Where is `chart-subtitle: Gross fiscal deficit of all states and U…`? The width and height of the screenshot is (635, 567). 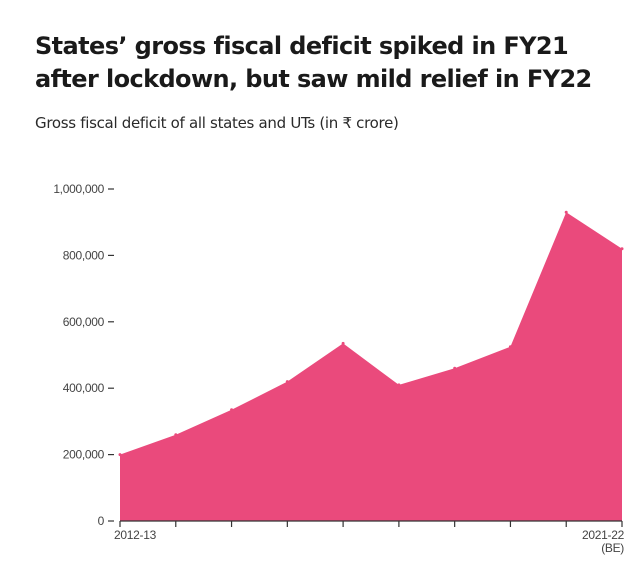 chart-subtitle: Gross fiscal deficit of all states and U… is located at coordinates (217, 123).